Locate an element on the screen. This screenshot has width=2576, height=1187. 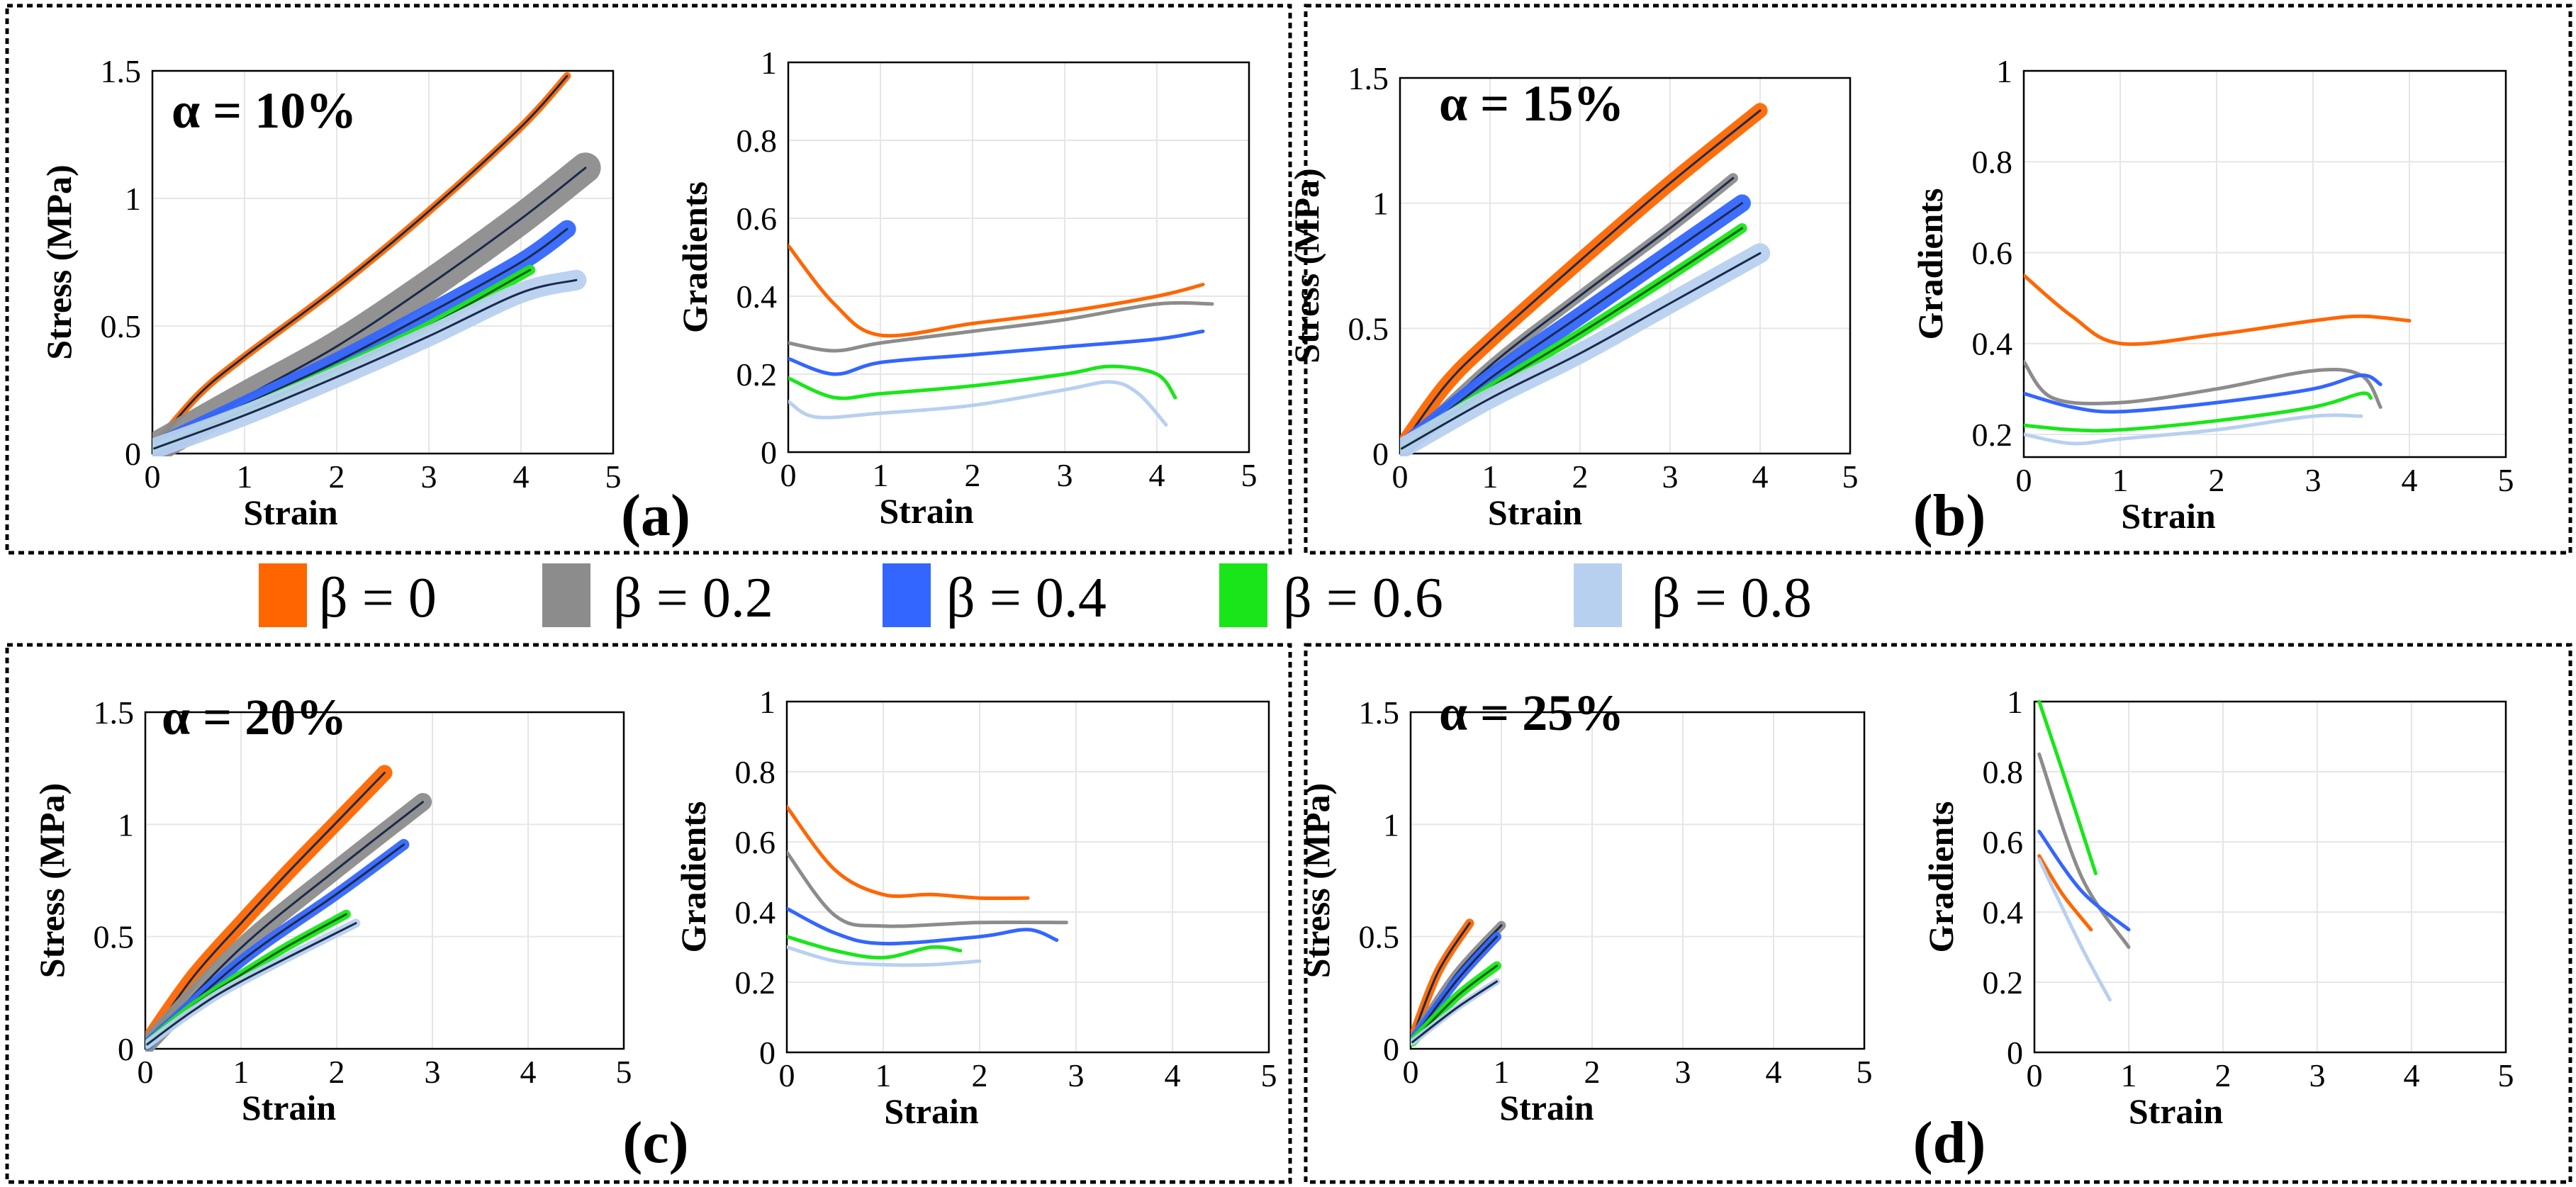
axes-stress-0: 0 1 2 3 4 5 0 0.5 1 1.5 Strain Stress (MPa) is located at coordinates (330, 292).